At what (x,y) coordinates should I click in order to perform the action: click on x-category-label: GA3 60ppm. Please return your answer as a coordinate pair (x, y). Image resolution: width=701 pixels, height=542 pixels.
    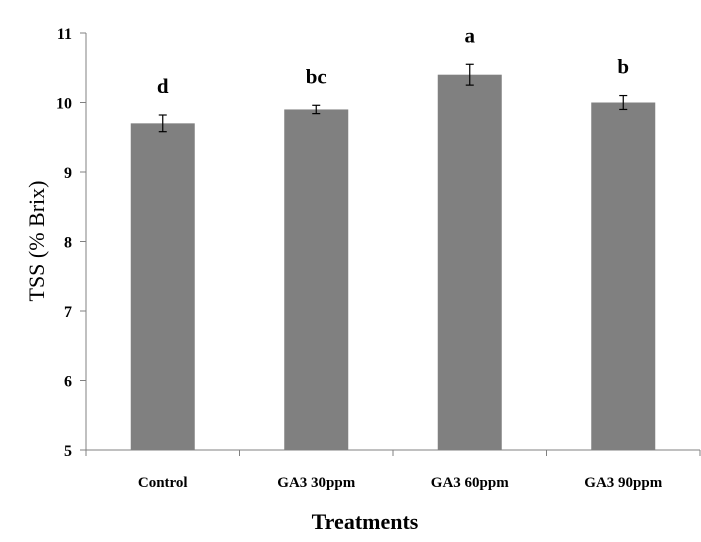
    Looking at the image, I should click on (470, 483).